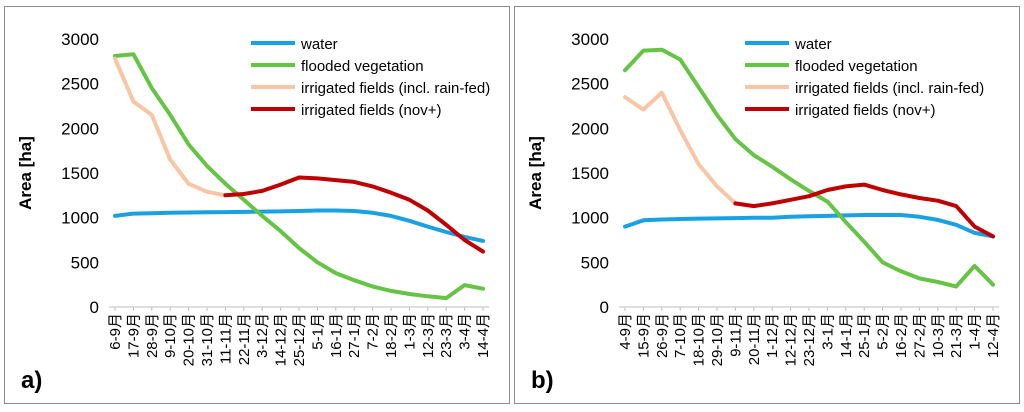 The image size is (1024, 412). Describe the element at coordinates (625, 331) in the screenshot. I see `x-tick-label: 4-9月` at that location.